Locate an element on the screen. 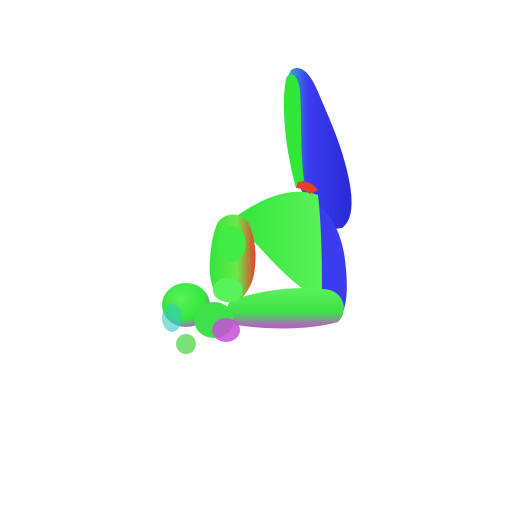 The width and height of the screenshot is (512, 512). thigh-shape is located at coordinates (280, 245).